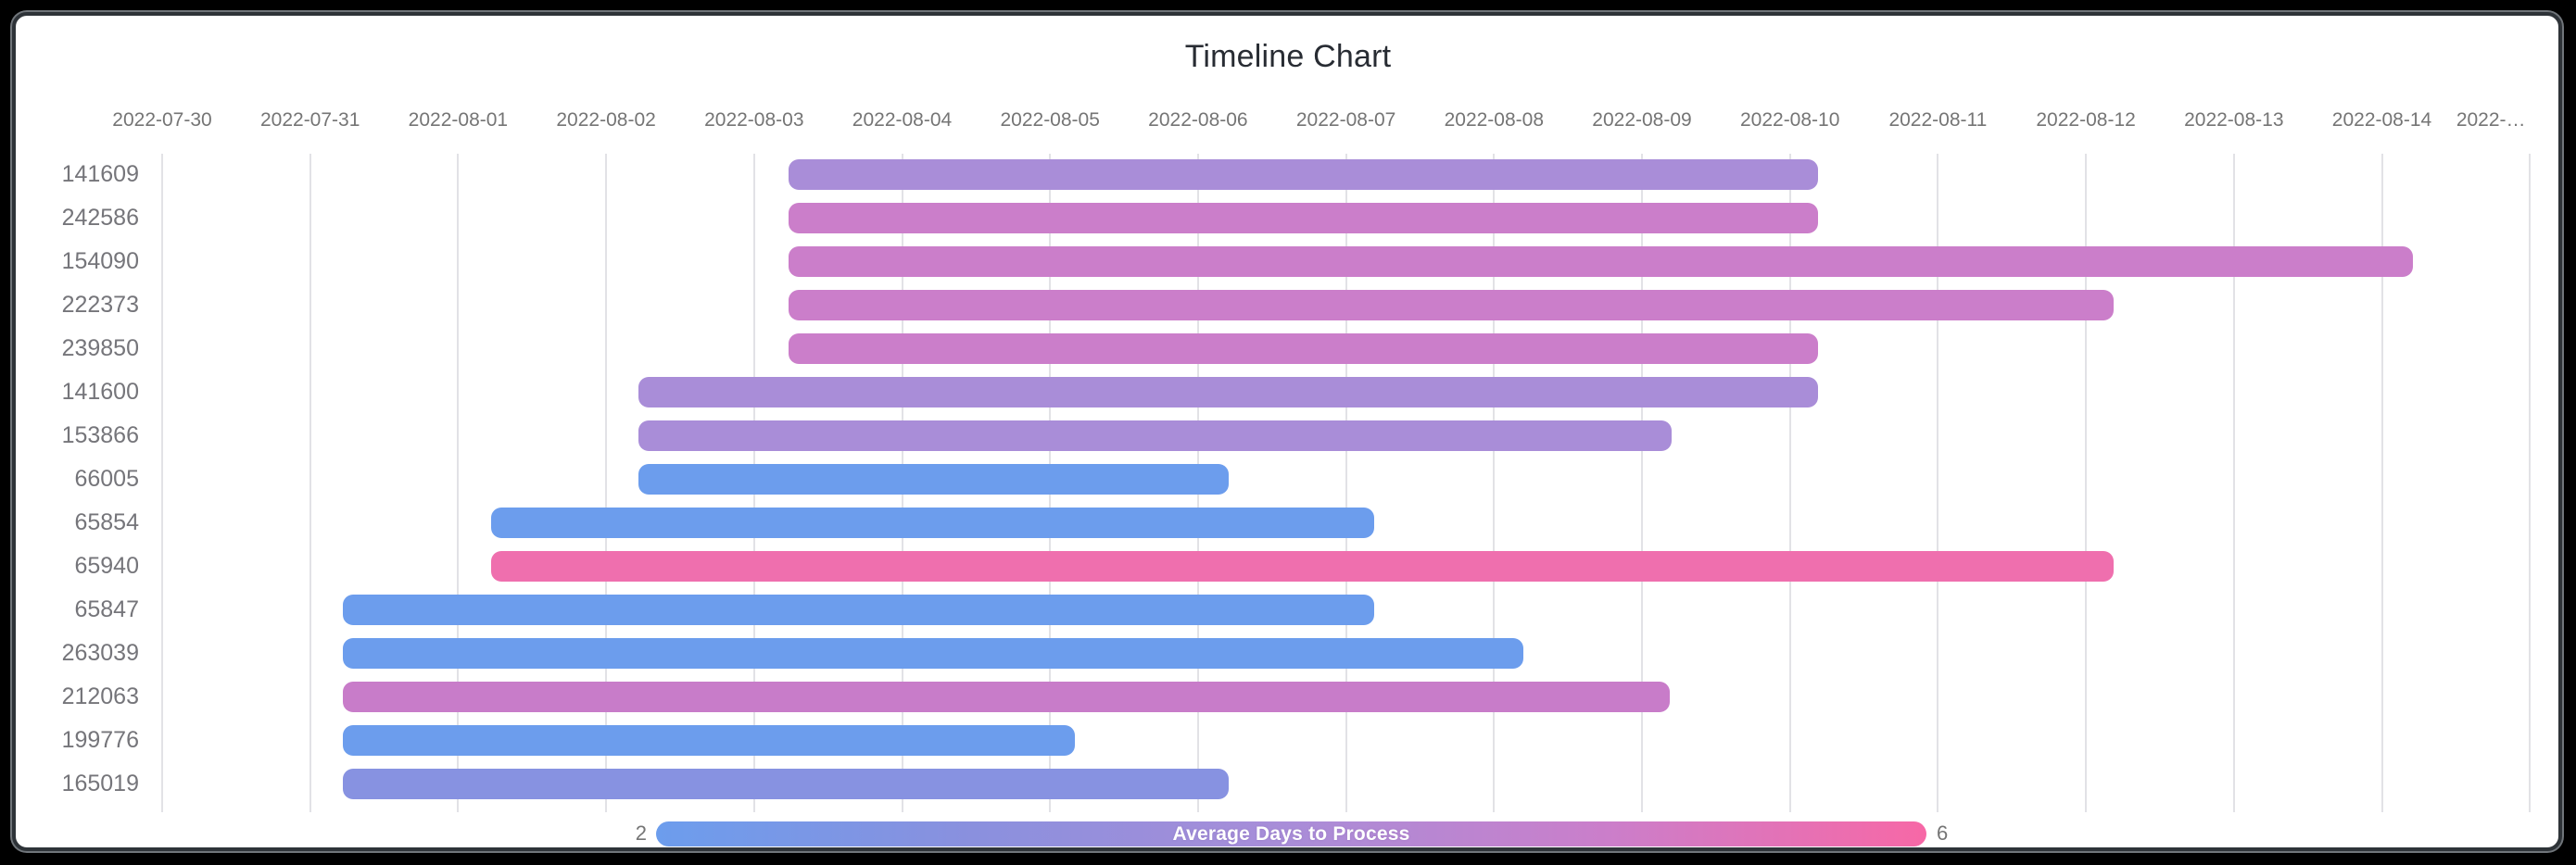  I want to click on x-tick-label: 2022-08-04, so click(902, 120).